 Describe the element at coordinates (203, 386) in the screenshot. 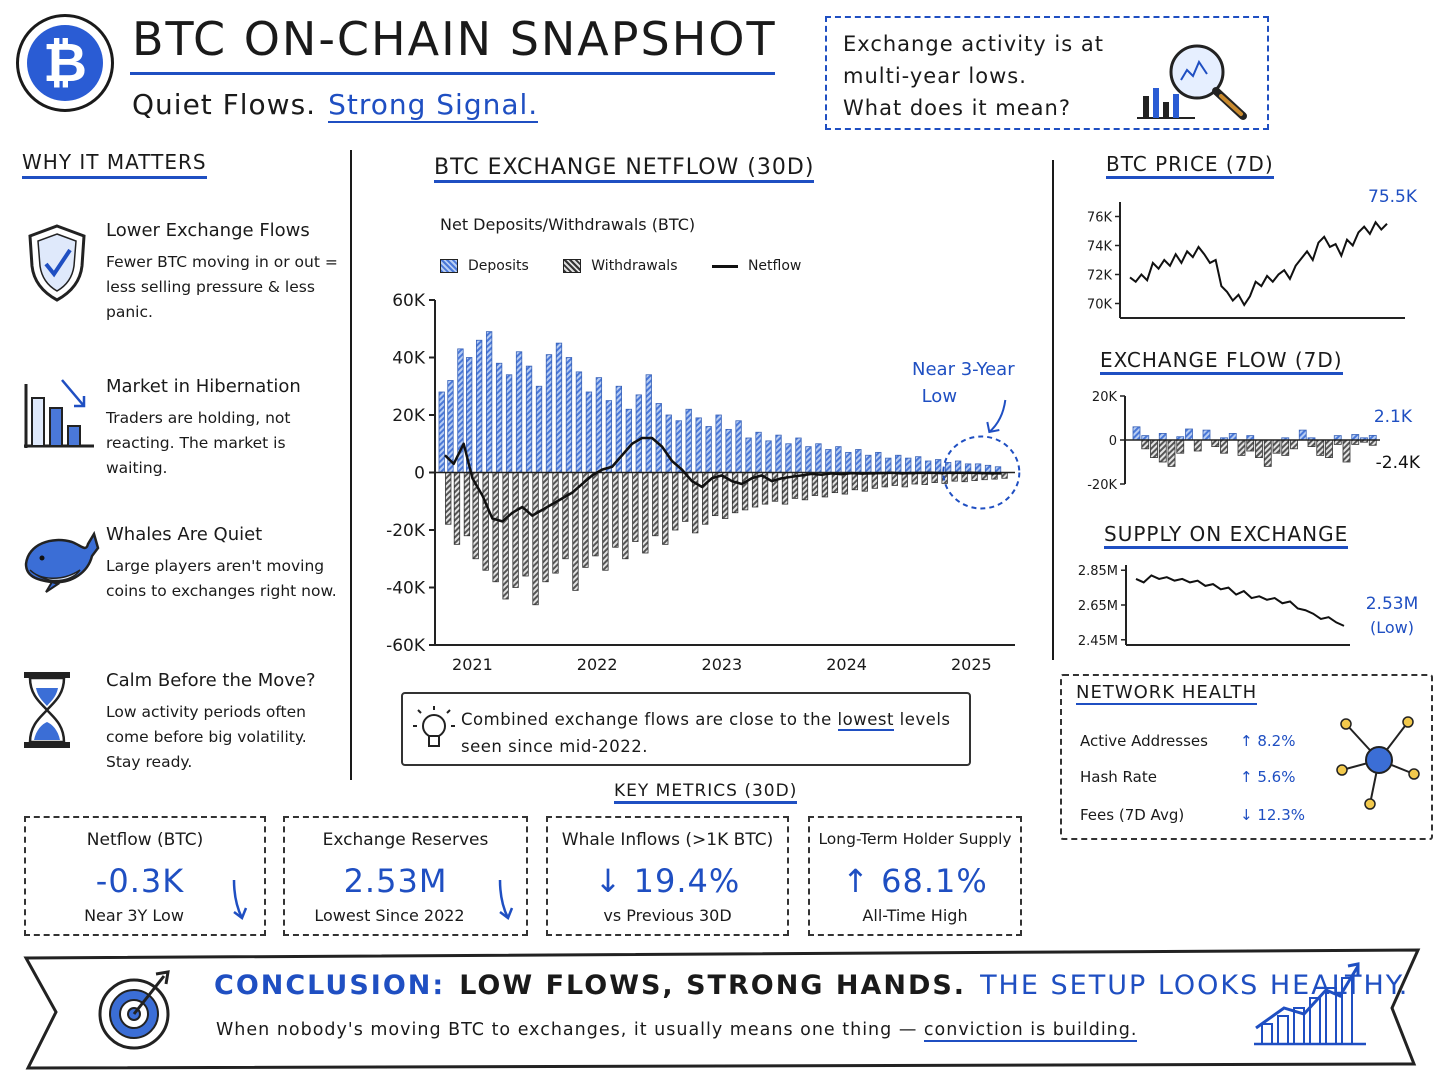

I see `why-heading-2: Market in Hibernation` at that location.